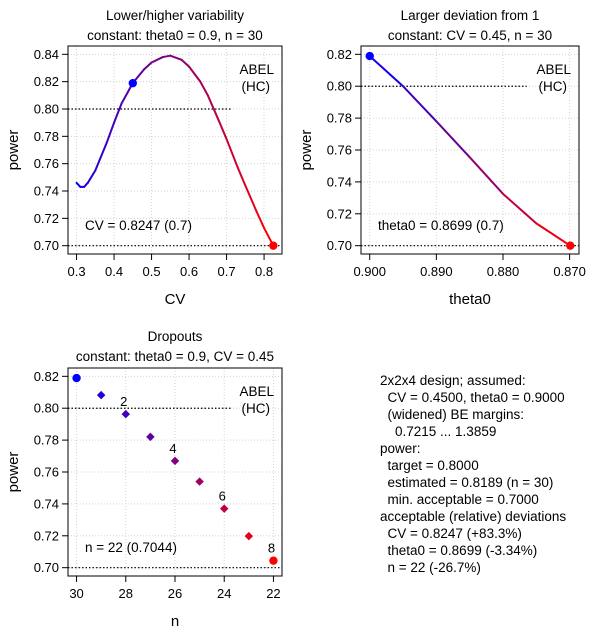  Describe the element at coordinates (114, 271) in the screenshot. I see `x-tick-label: 0.4` at that location.